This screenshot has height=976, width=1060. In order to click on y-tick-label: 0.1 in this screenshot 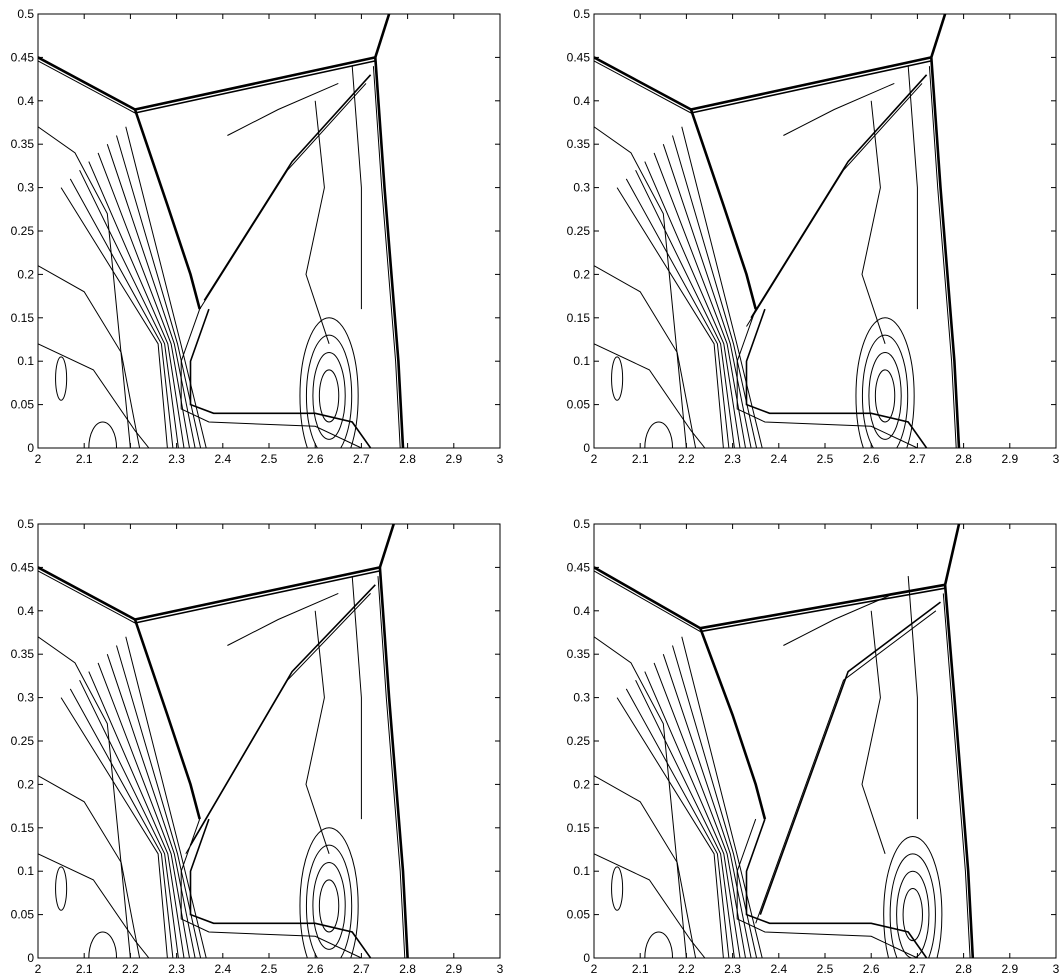, I will do `click(581, 871)`.